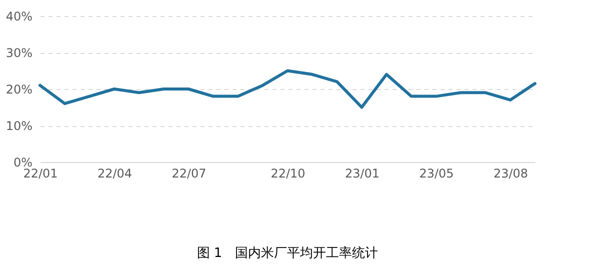 This screenshot has width=591, height=271. Describe the element at coordinates (114, 173) in the screenshot. I see `x-tick-label: 22/04` at that location.